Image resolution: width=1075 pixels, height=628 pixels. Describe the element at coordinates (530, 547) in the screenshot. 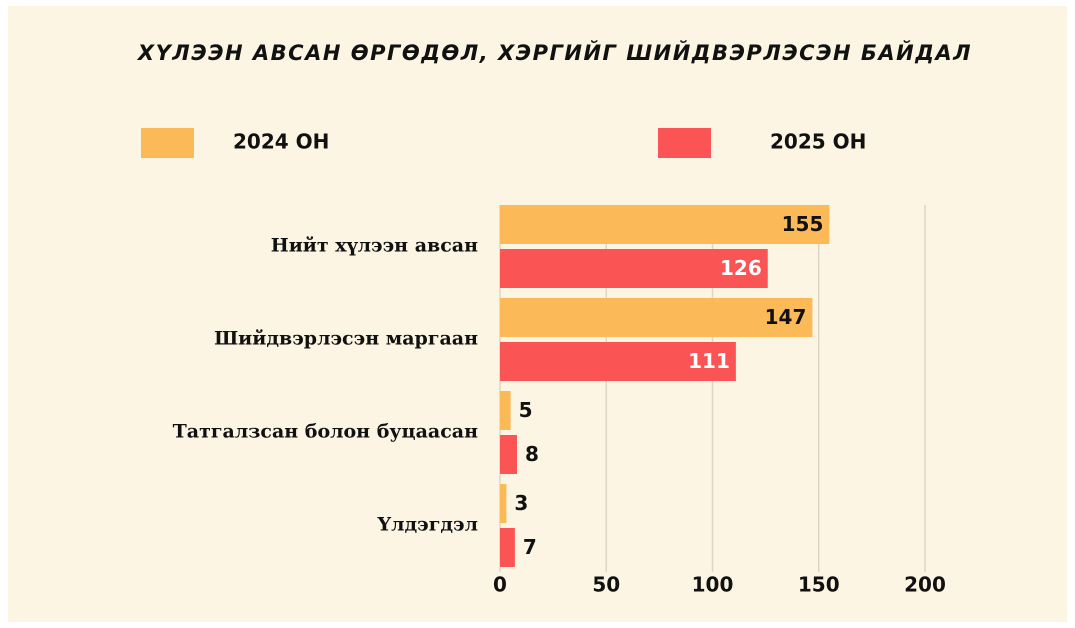

I see `value-label: 7` at that location.